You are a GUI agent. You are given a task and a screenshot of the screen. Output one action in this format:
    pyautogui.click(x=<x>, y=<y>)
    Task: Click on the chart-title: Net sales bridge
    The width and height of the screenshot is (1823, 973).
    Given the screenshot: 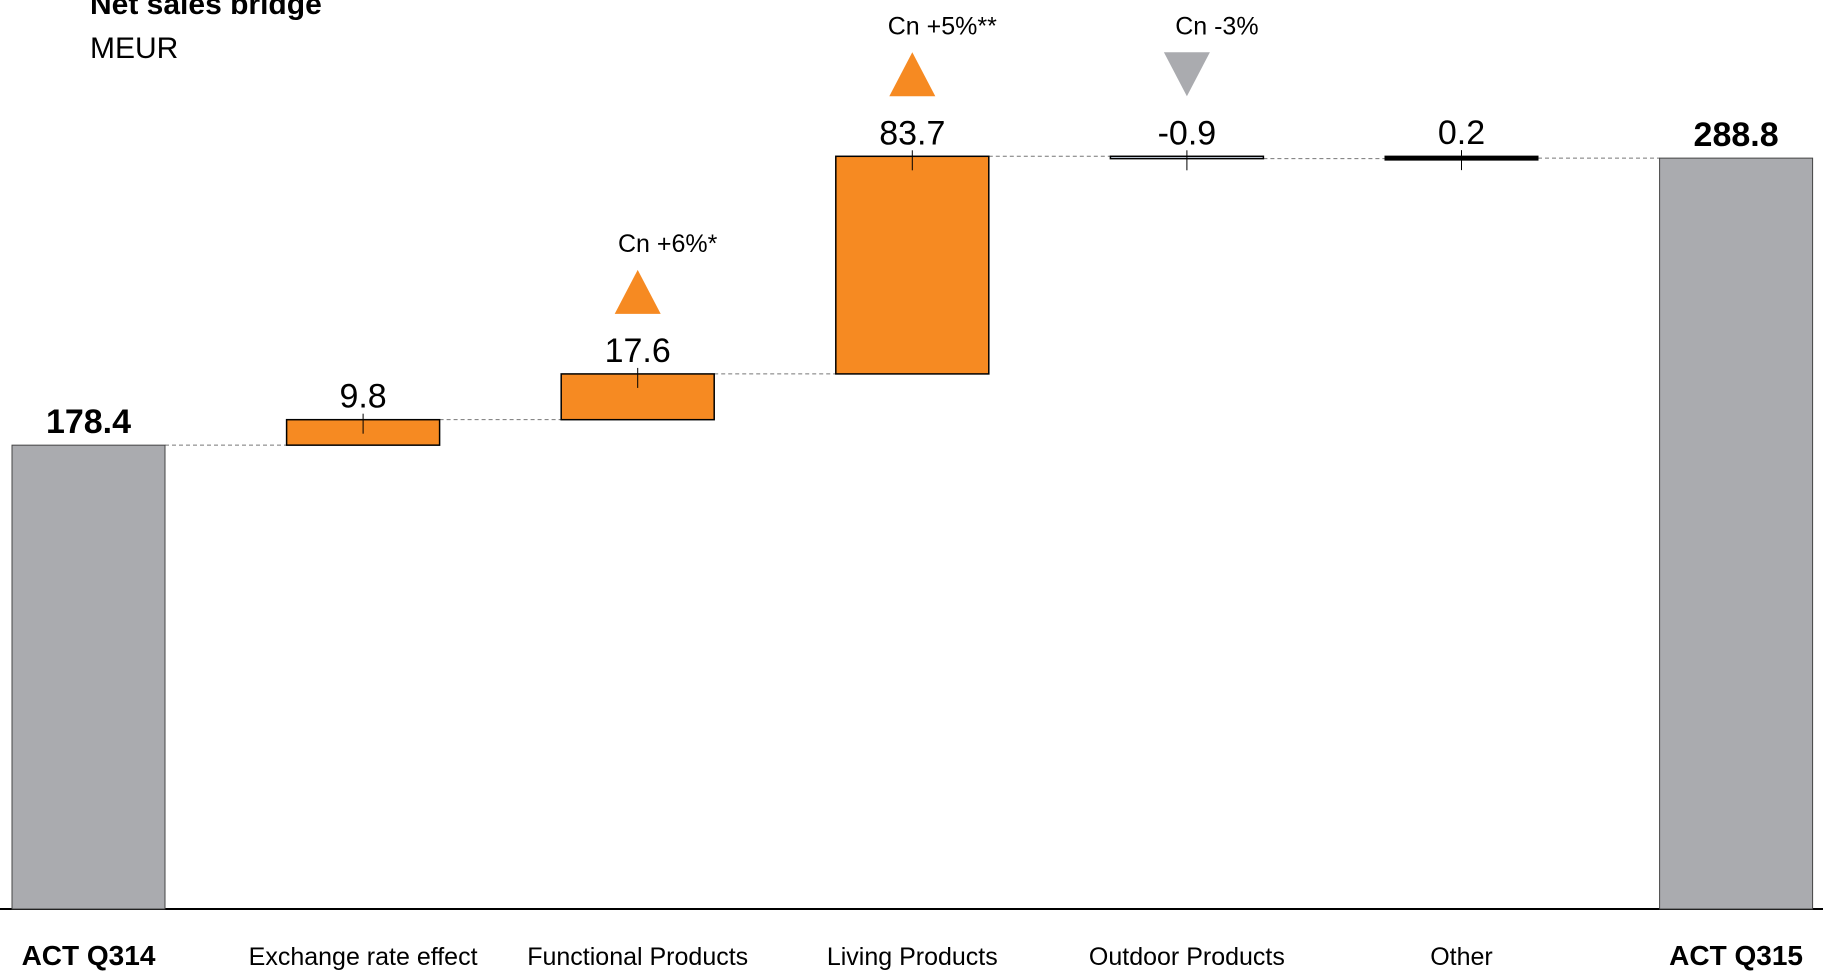 What is the action you would take?
    pyautogui.click(x=206, y=10)
    